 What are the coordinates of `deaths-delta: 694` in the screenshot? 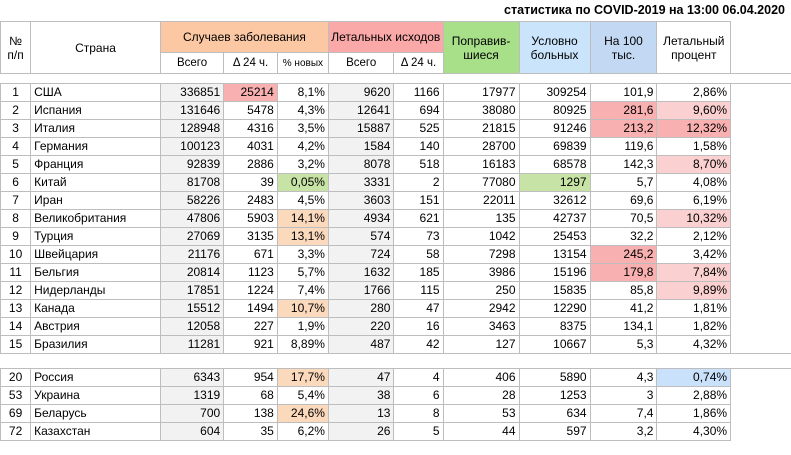 It's located at (418, 110).